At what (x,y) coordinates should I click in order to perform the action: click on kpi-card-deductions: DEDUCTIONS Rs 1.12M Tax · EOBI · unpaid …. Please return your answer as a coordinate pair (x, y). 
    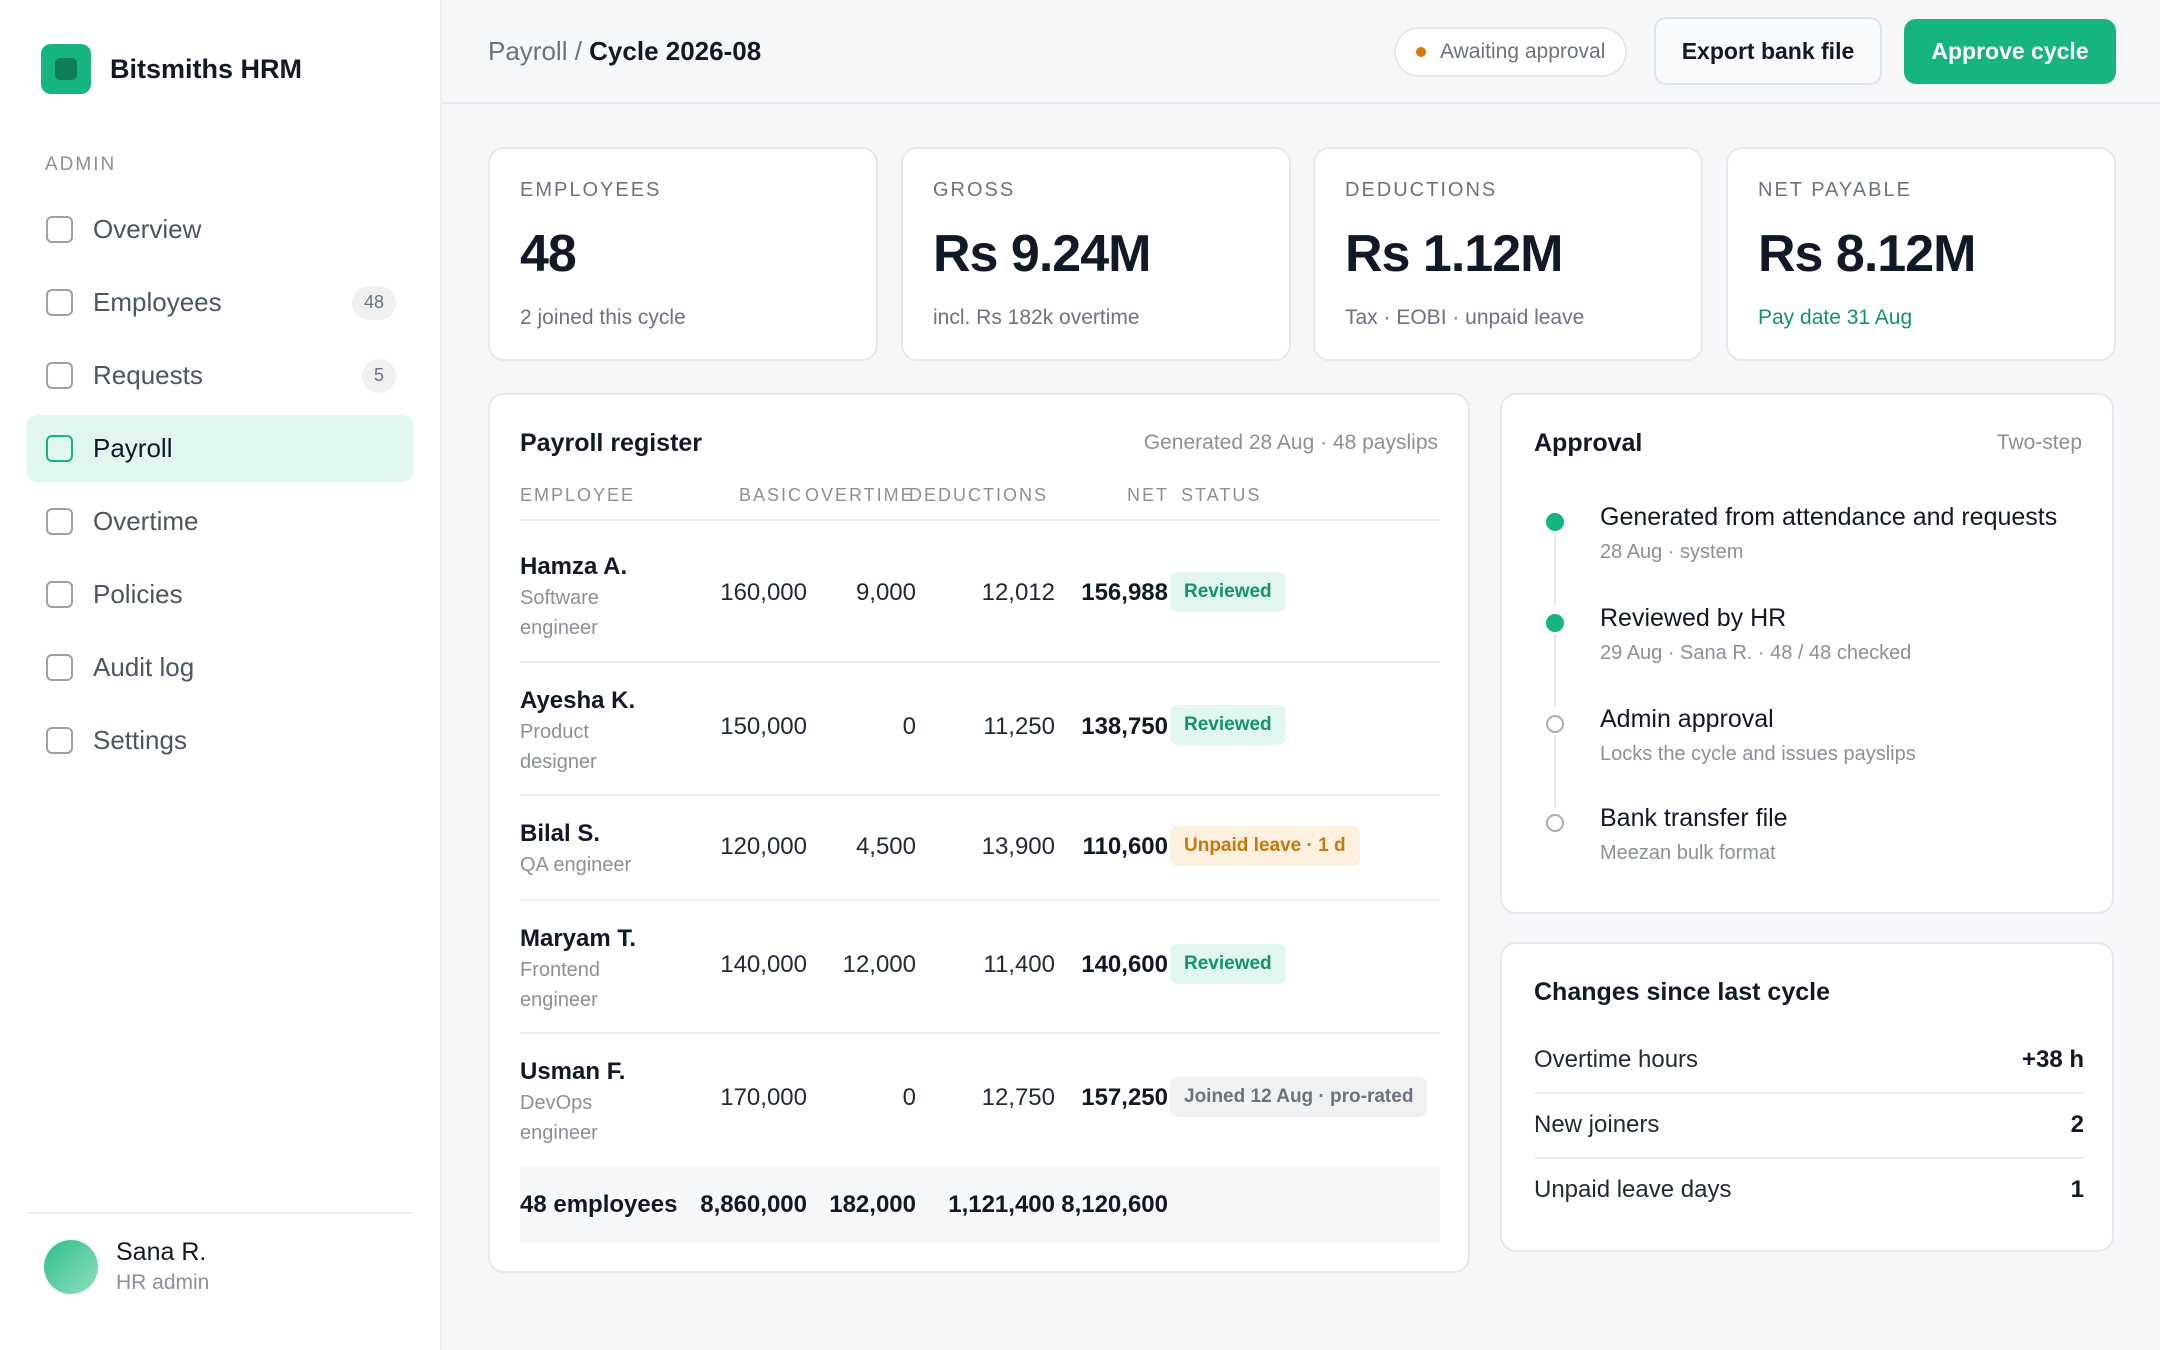
    Looking at the image, I should click on (1508, 254).